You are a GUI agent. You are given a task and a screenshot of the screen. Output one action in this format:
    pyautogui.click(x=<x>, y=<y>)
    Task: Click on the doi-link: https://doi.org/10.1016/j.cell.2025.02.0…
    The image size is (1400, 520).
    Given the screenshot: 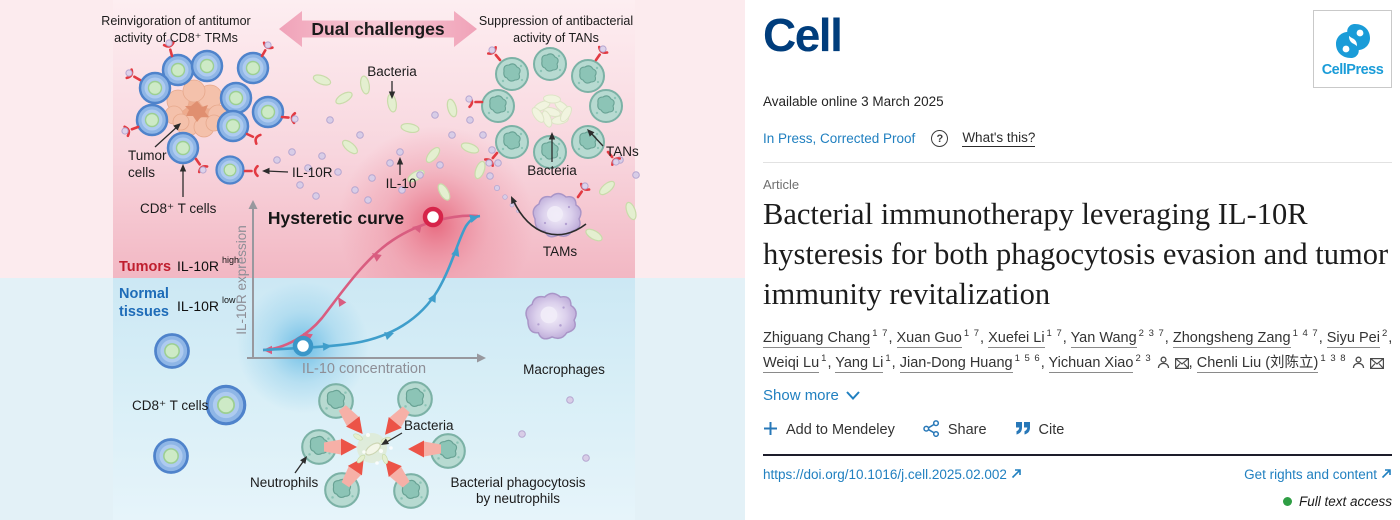 What is the action you would take?
    pyautogui.click(x=892, y=474)
    